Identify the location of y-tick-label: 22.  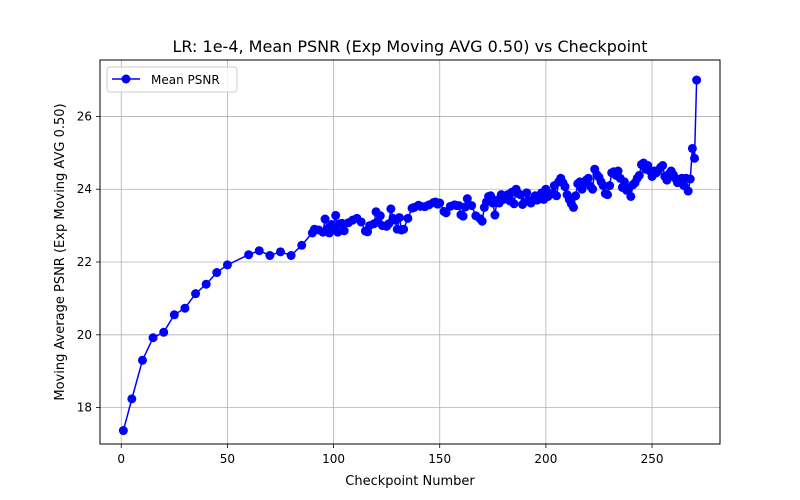
(84, 262).